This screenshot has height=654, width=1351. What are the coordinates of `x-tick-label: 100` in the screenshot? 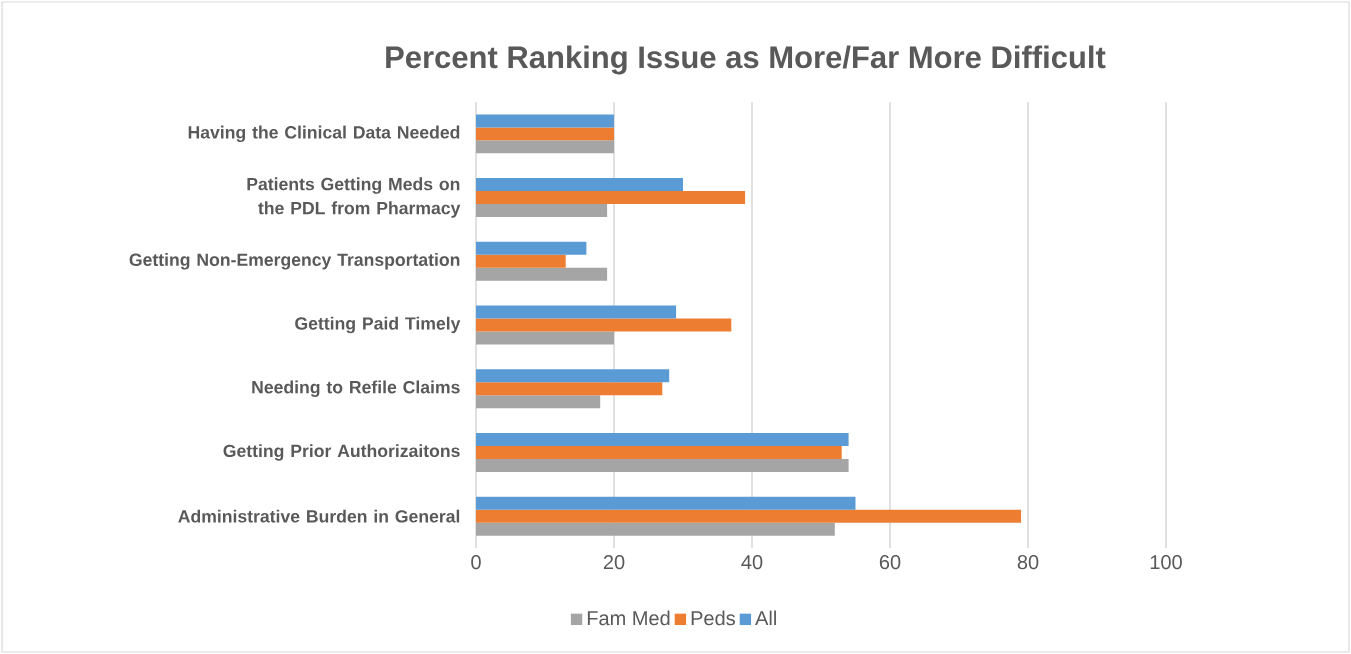 It's located at (1166, 562).